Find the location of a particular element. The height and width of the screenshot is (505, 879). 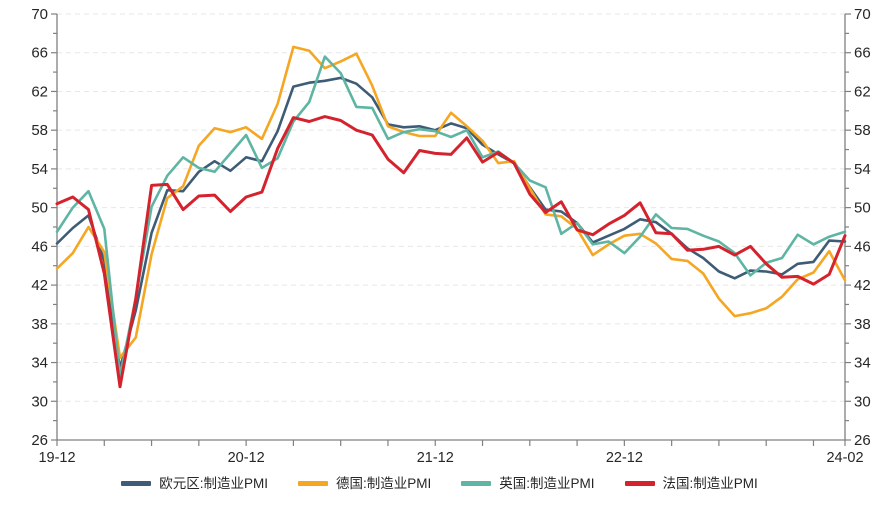

y-axis-label-left-62: 62 is located at coordinates (39, 91).